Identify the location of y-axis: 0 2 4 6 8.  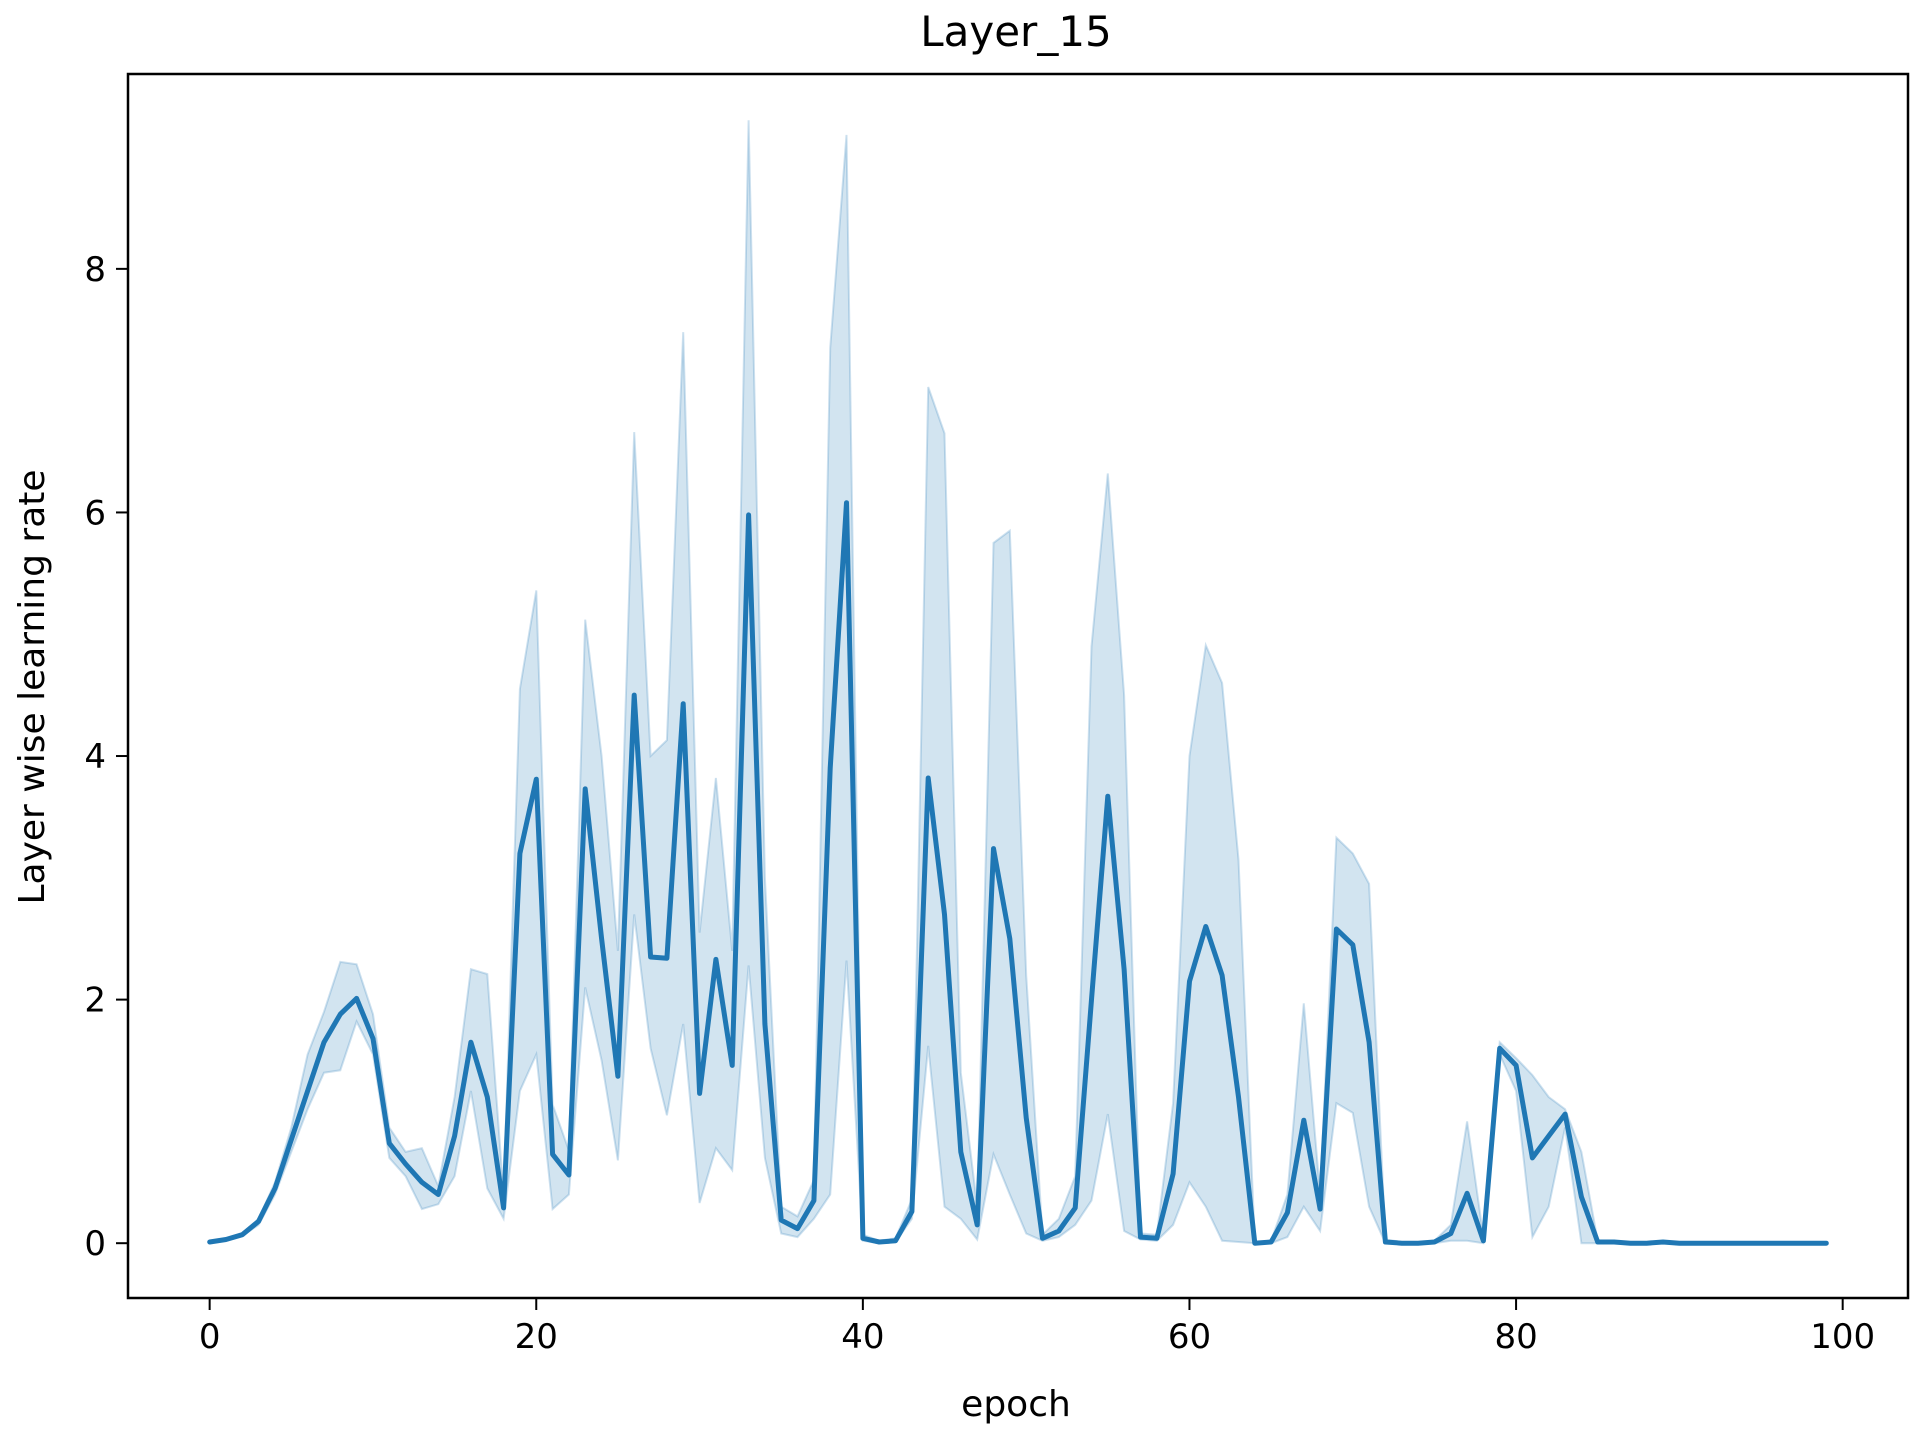
(106, 757).